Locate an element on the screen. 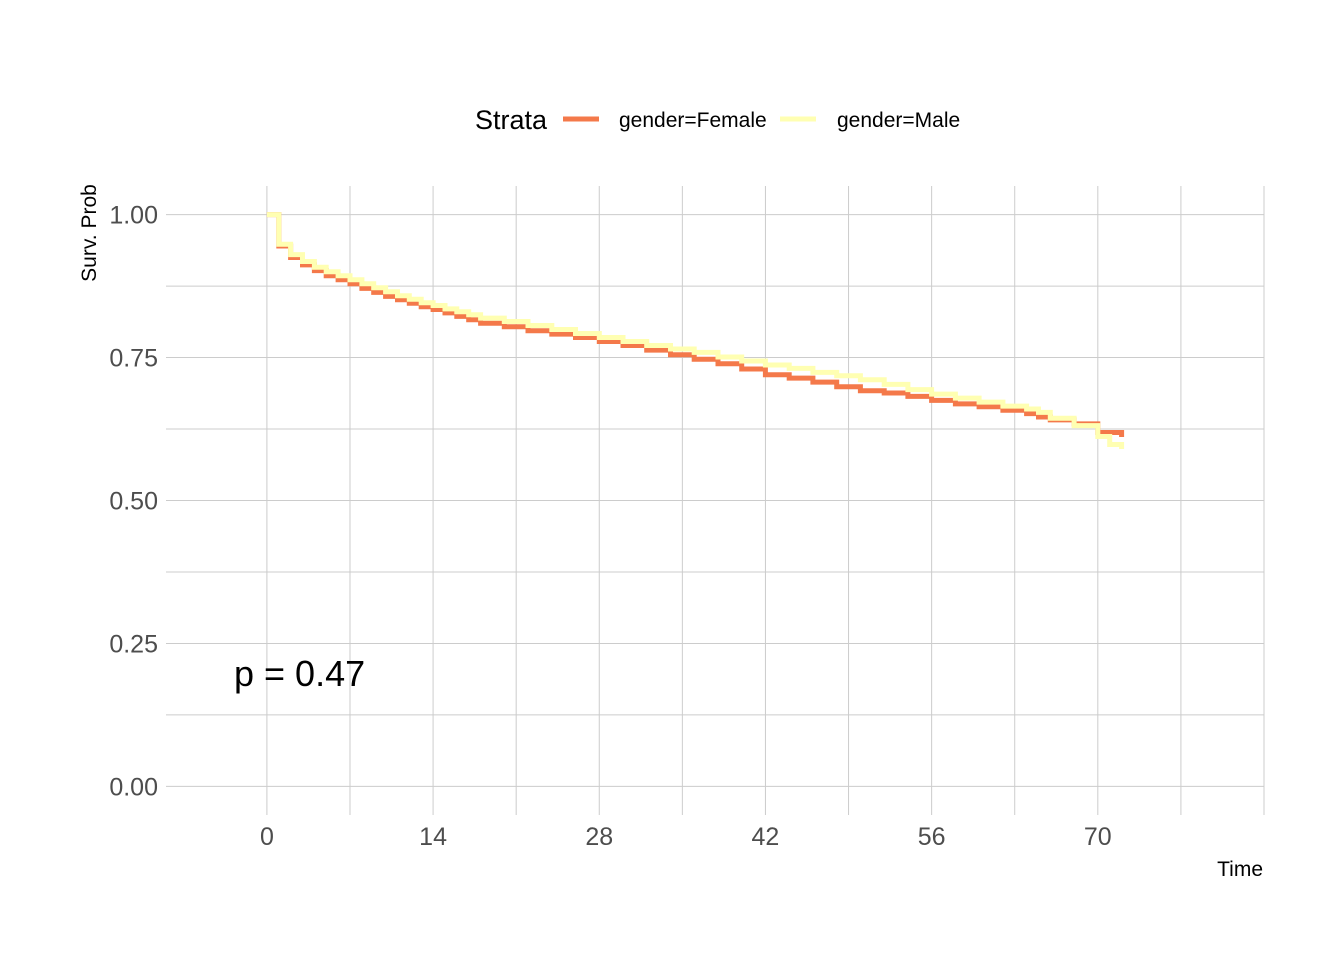  legend-label-male: gender=Male is located at coordinates (898, 120).